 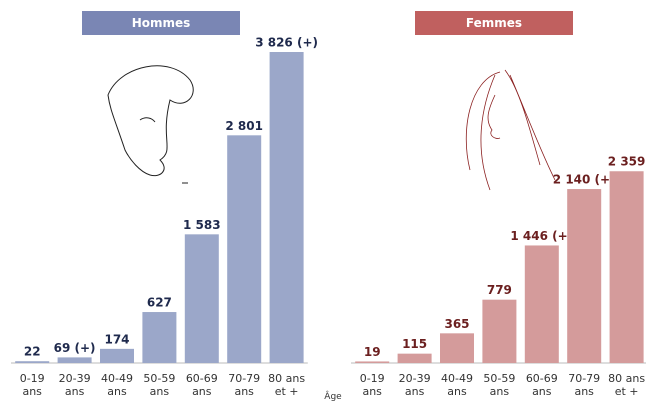 I want to click on value-label: 365, so click(x=456, y=324).